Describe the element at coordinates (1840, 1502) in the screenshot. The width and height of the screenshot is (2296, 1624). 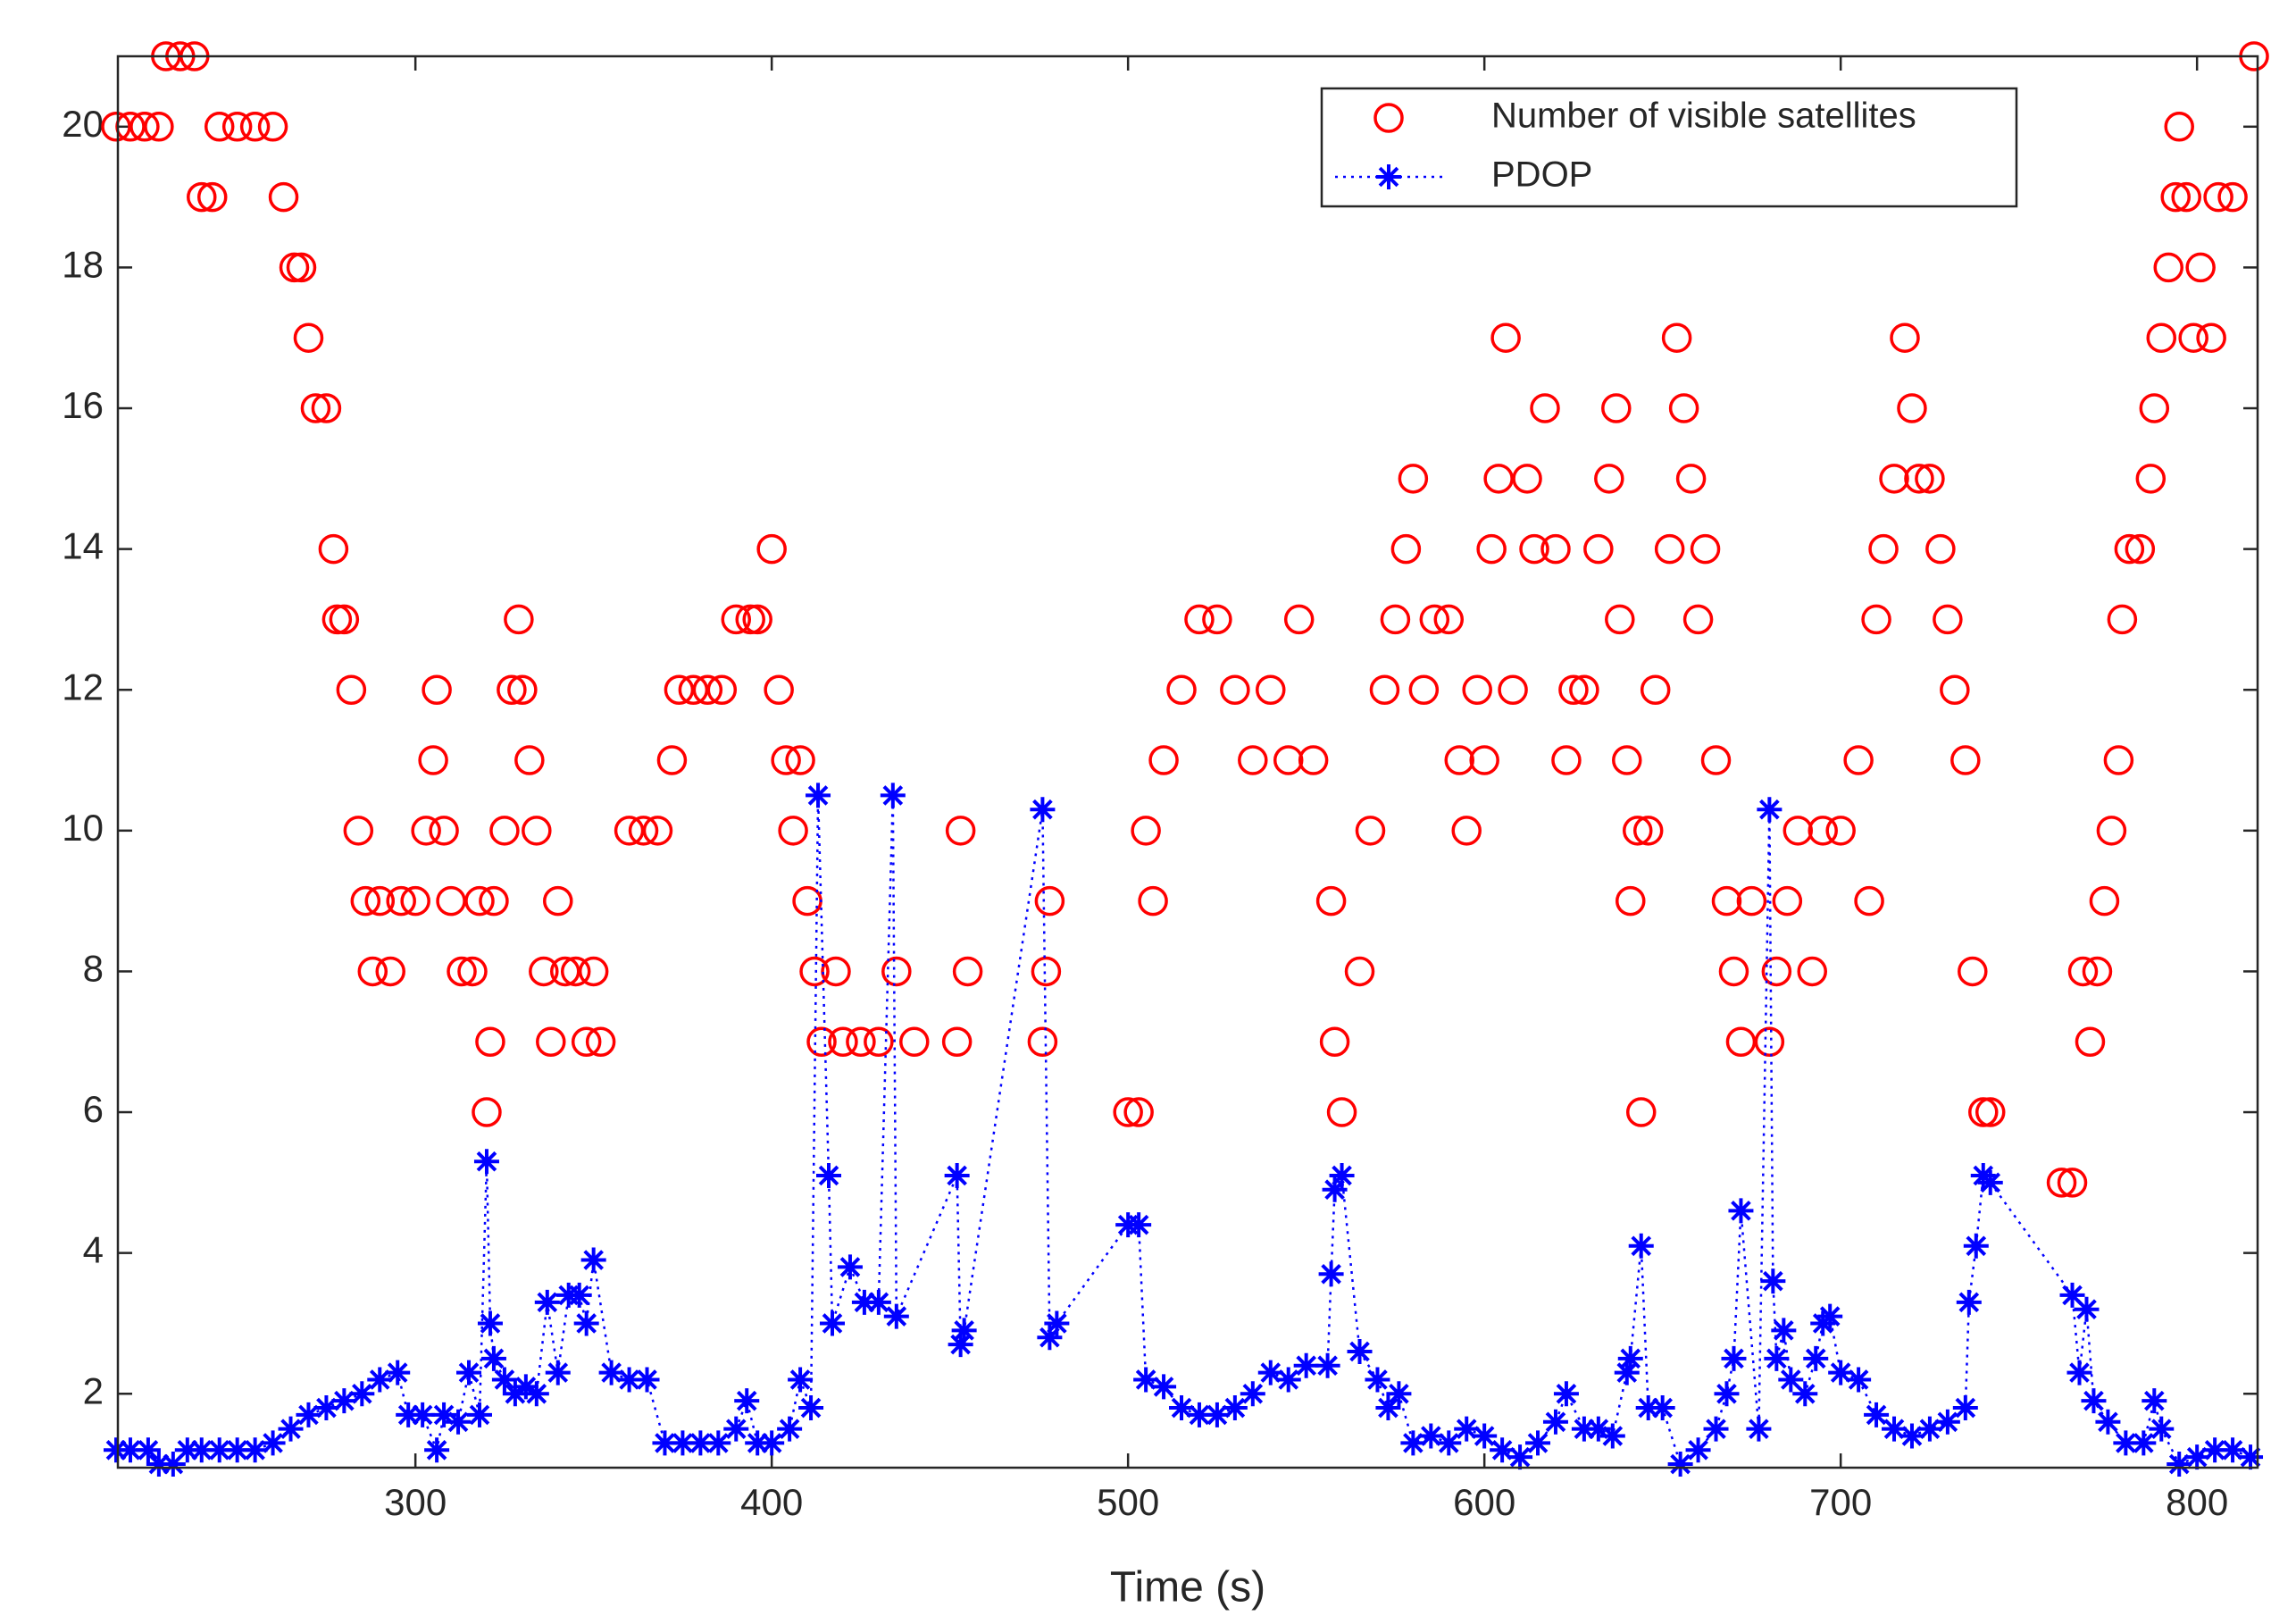
I see `x-tick-label: 700` at that location.